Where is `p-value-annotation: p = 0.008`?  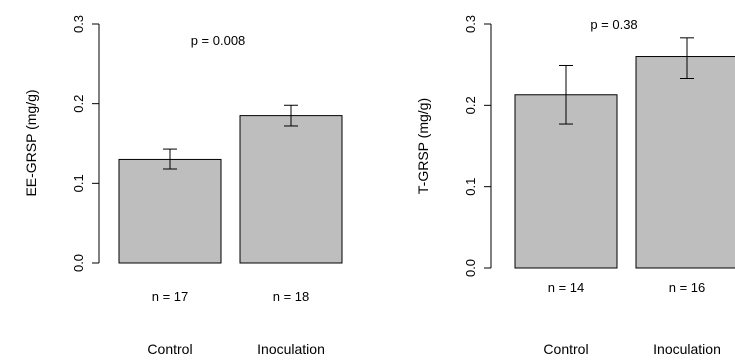 p-value-annotation: p = 0.008 is located at coordinates (218, 40).